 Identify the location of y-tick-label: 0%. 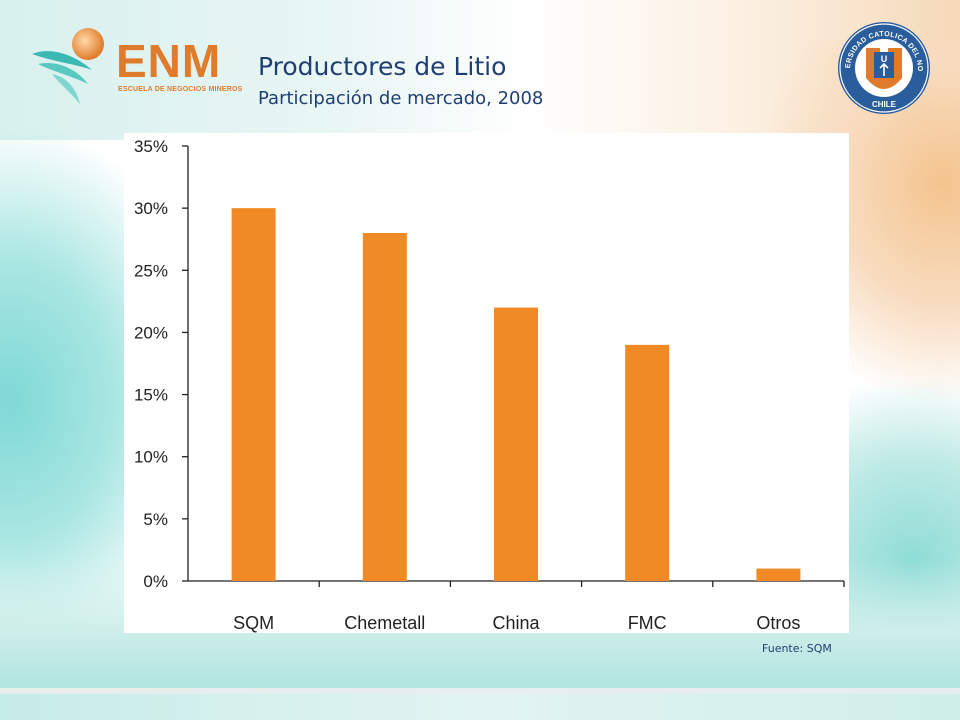
(155, 581).